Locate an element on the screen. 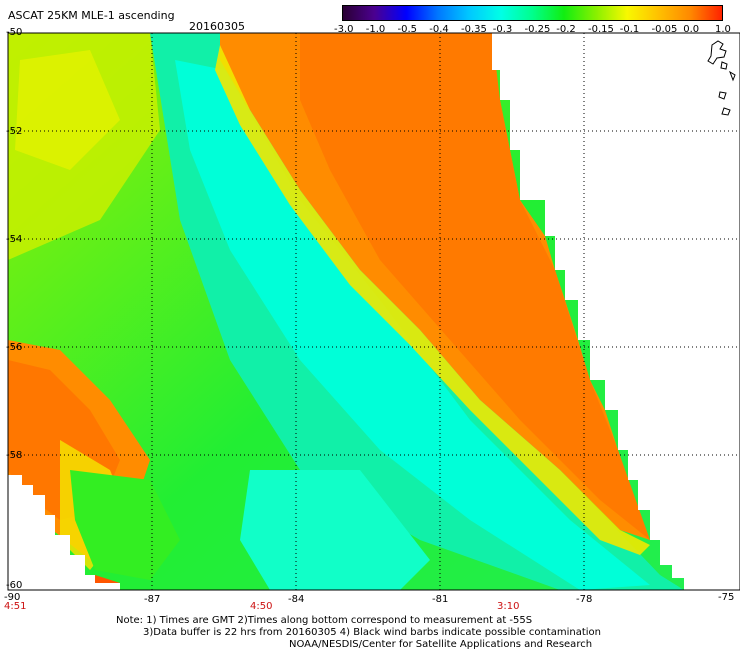  color-scale-label: 0.0 is located at coordinates (691, 29).